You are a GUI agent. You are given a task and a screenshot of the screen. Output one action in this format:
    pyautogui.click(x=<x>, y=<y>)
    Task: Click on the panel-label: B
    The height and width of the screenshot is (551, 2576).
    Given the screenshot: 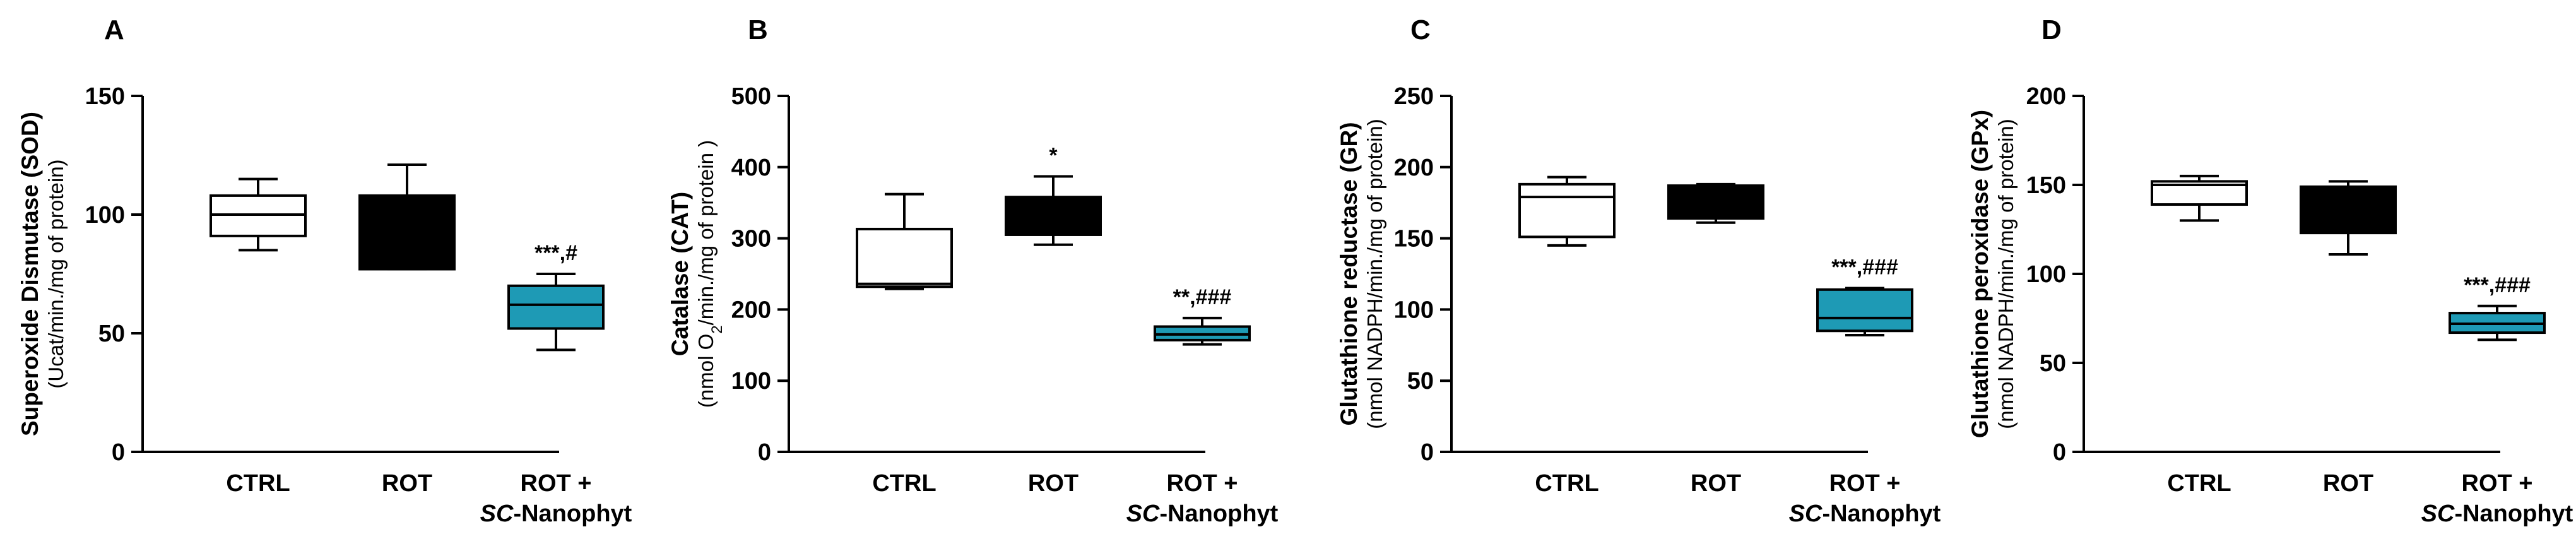 What is the action you would take?
    pyautogui.click(x=758, y=30)
    